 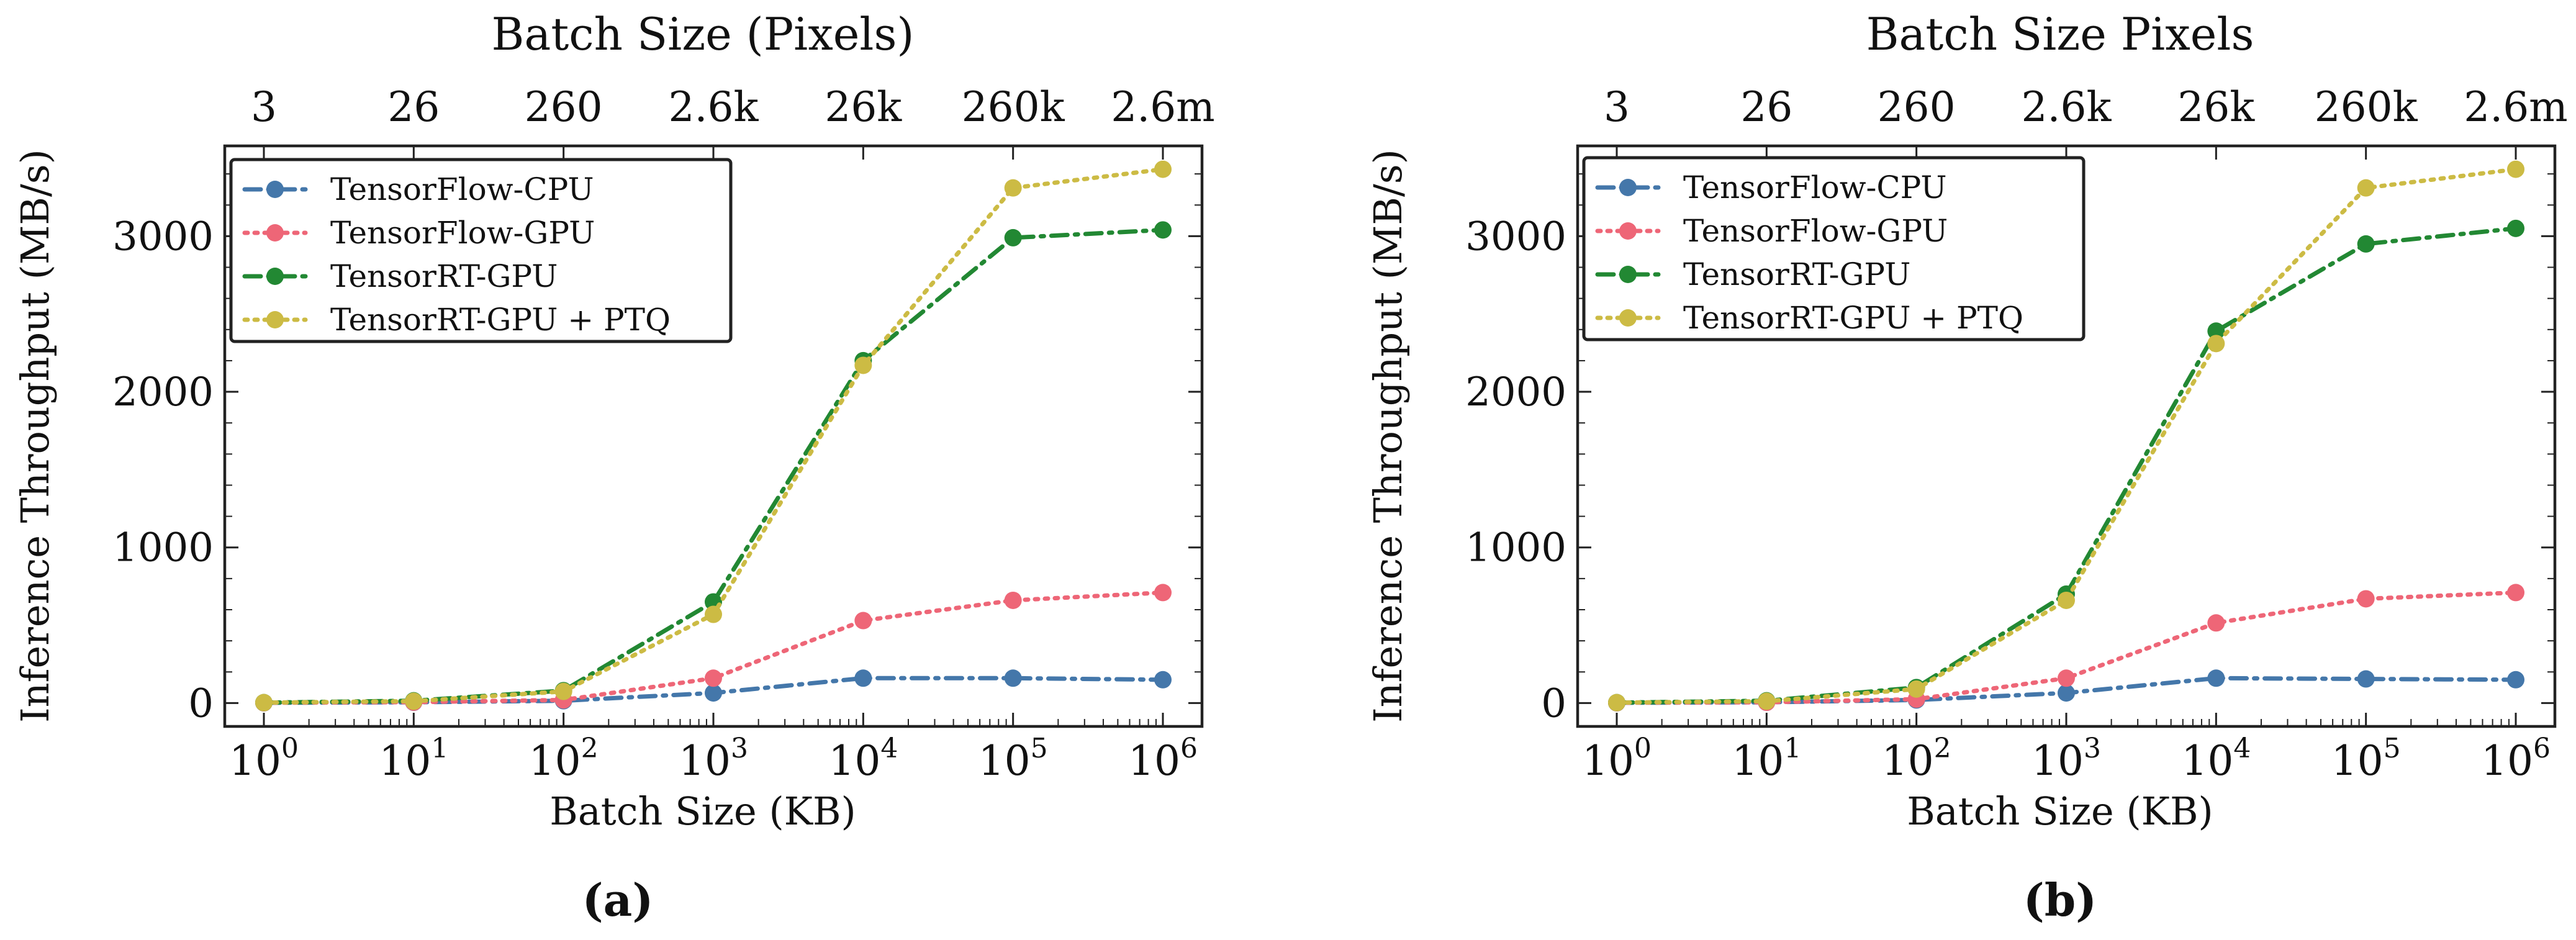 I want to click on legend-label-b: TensorFlow-CPU, so click(x=1815, y=187).